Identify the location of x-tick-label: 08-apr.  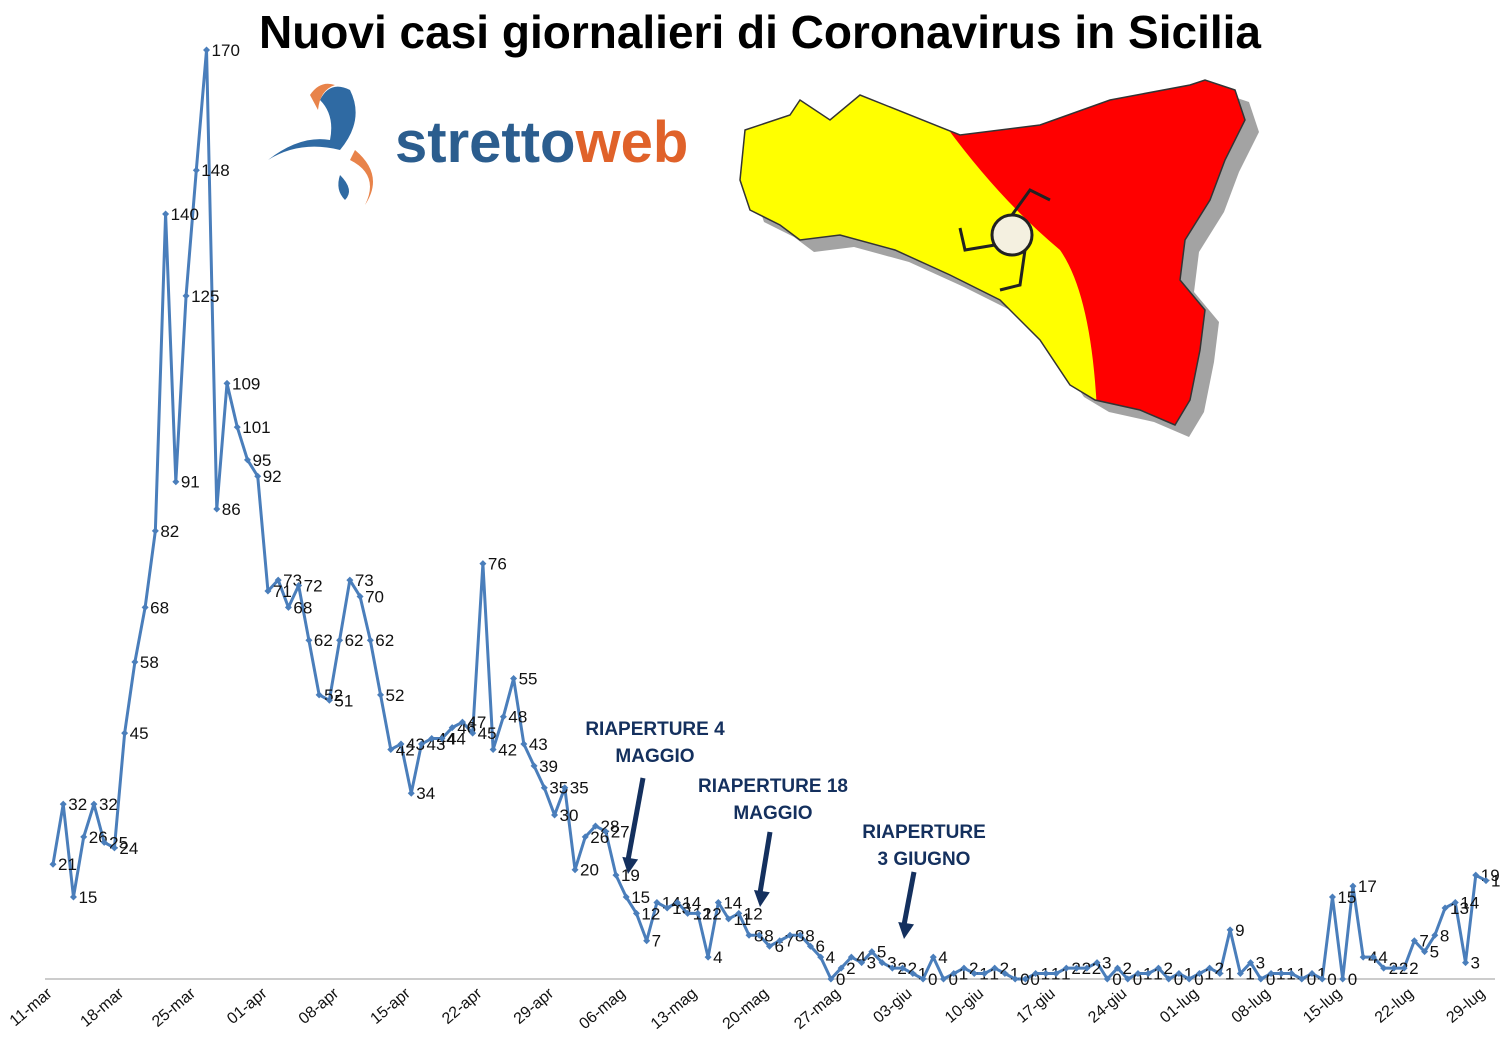
(319, 1006).